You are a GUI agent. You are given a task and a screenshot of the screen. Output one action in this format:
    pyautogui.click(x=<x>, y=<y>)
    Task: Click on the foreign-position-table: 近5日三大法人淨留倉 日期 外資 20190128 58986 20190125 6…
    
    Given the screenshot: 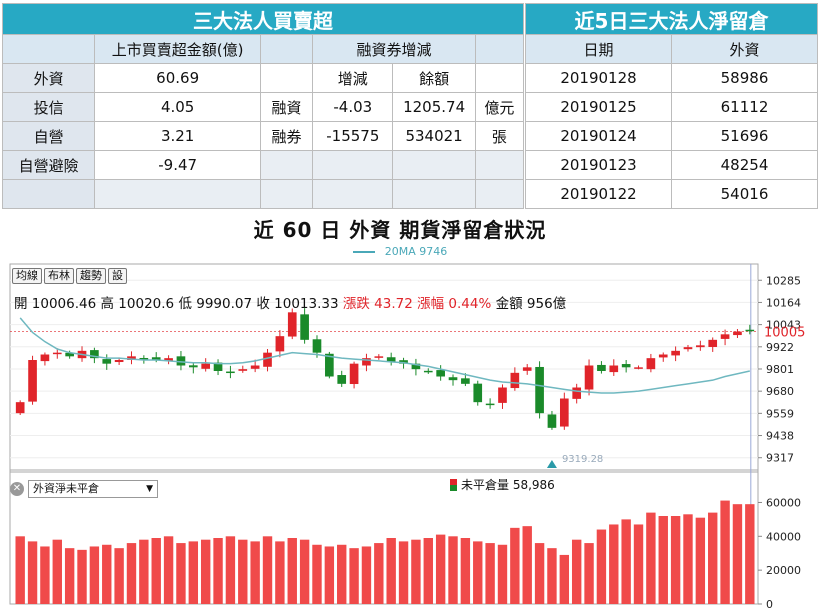 What is the action you would take?
    pyautogui.click(x=671, y=106)
    